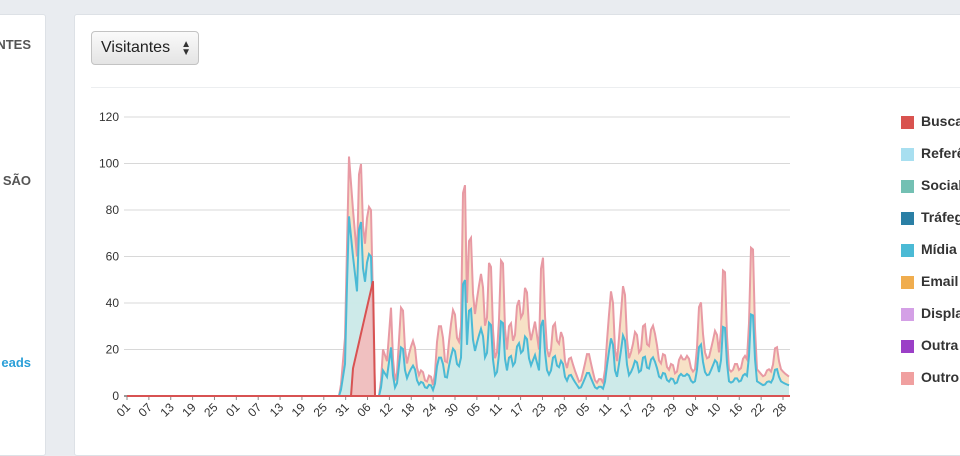 Image resolution: width=960 pixels, height=456 pixels. What do you see at coordinates (115, 396) in the screenshot?
I see `y-tick-label: 0` at bounding box center [115, 396].